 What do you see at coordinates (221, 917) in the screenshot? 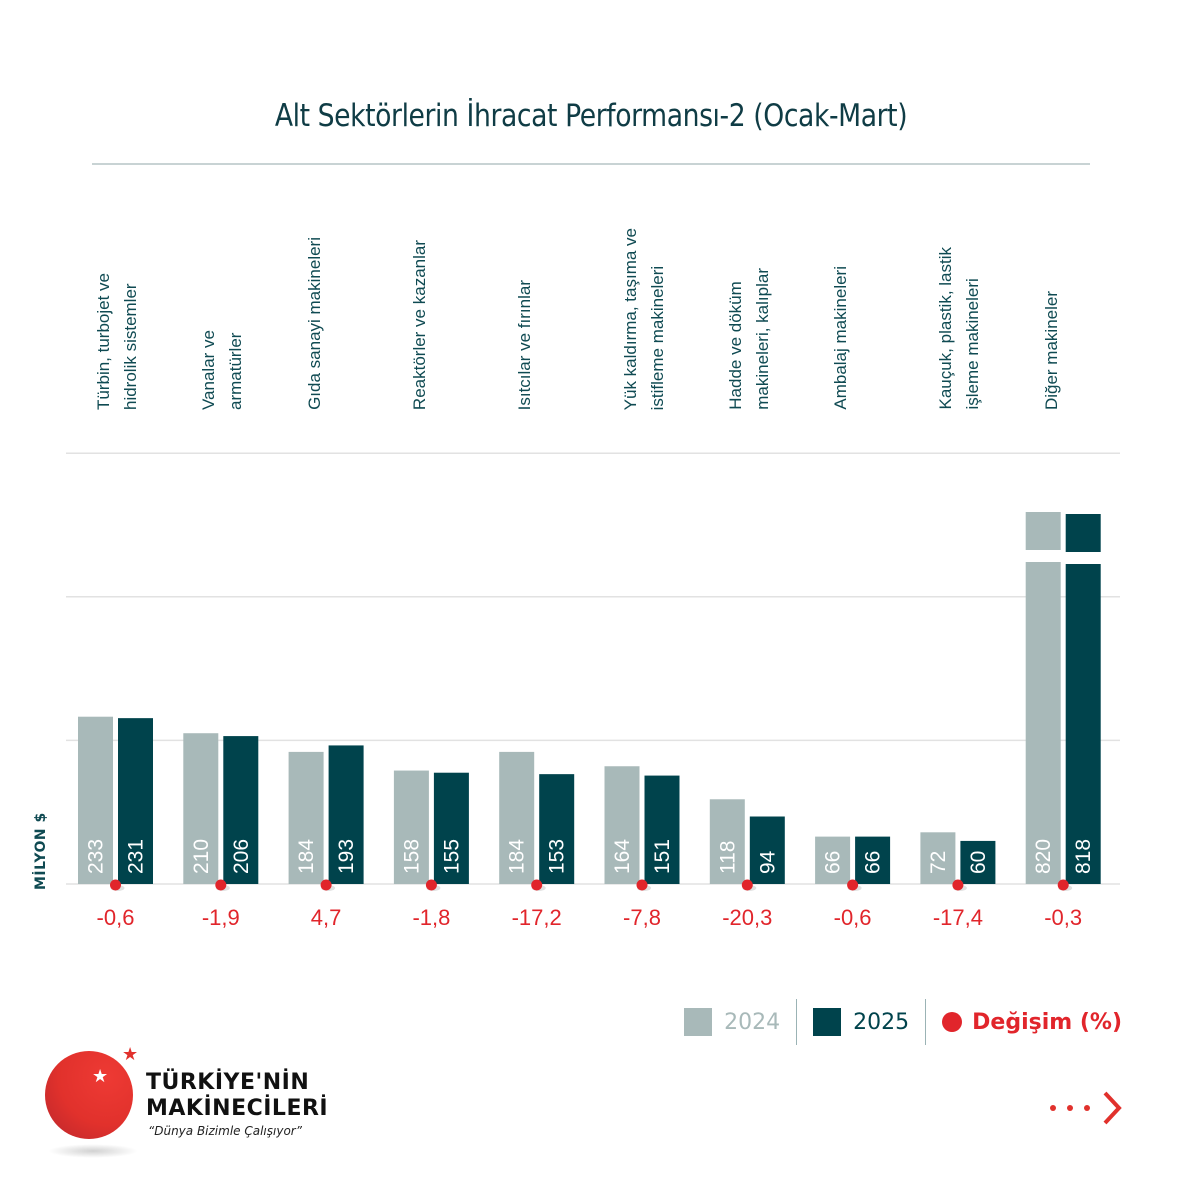
I see `change-value-label: -1,9` at bounding box center [221, 917].